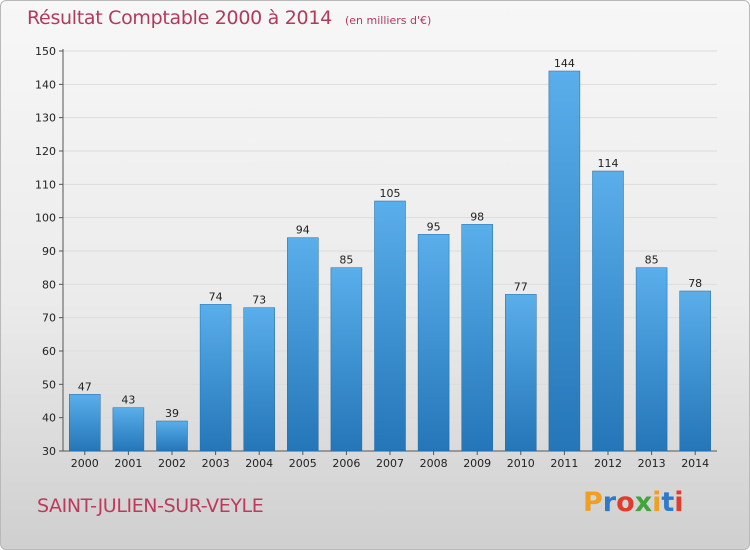 The height and width of the screenshot is (550, 750). Describe the element at coordinates (695, 283) in the screenshot. I see `data-label-2014: 78` at that location.